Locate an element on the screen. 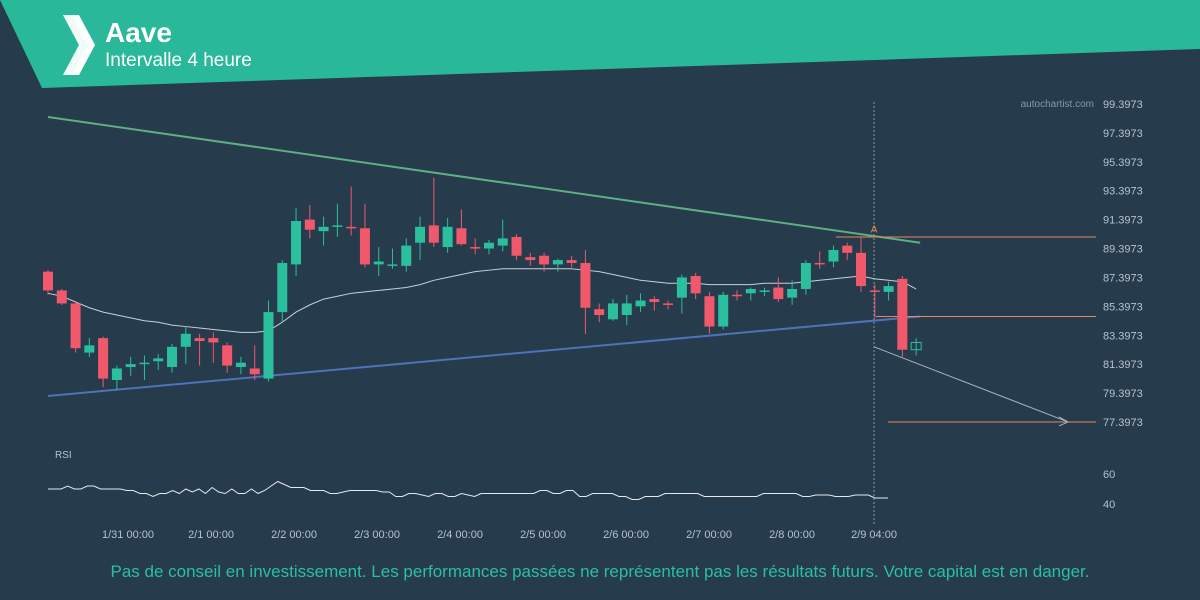 This screenshot has width=1200, height=600. rsi-line is located at coordinates (468, 490).